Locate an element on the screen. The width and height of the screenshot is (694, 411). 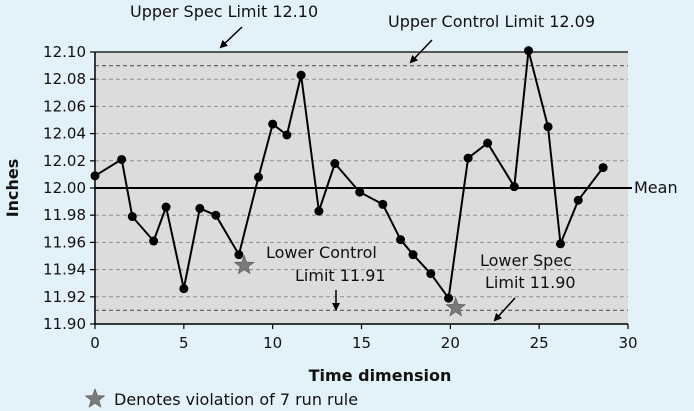
y-tick-label: 11.96 is located at coordinates (64, 242).